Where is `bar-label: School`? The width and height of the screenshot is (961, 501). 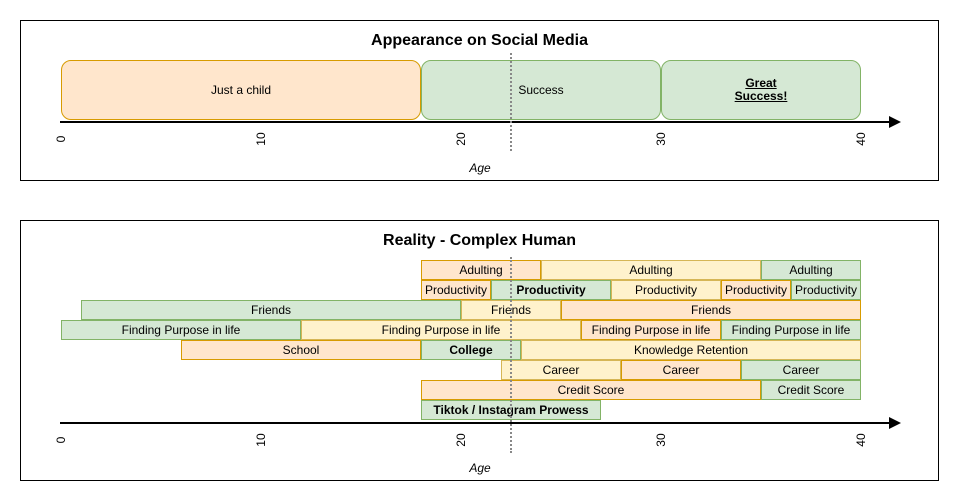
bar-label: School is located at coordinates (301, 349).